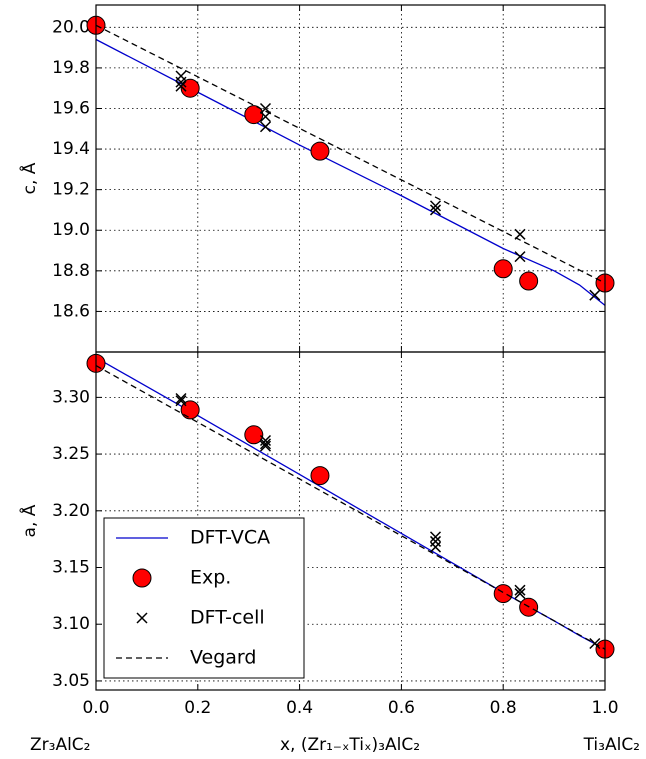  Describe the element at coordinates (210, 578) in the screenshot. I see `legend-label: Exp.` at that location.